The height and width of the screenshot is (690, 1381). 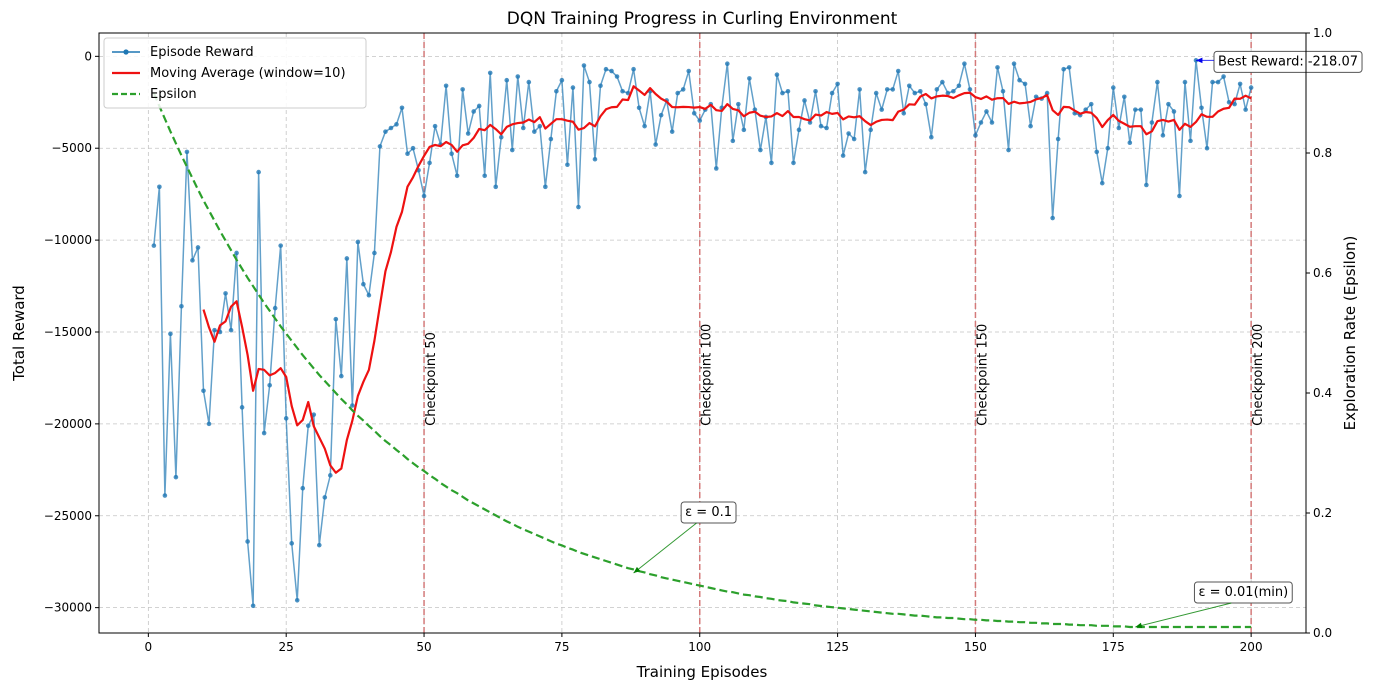 I want to click on annotation-text: ε = 0.1, so click(x=708, y=512).